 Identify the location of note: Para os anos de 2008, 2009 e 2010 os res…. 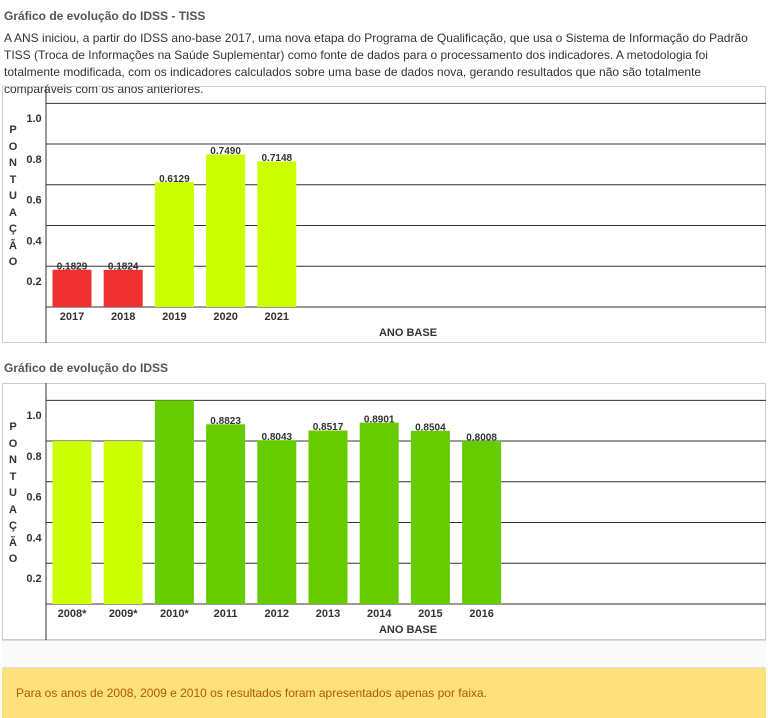
(384, 693).